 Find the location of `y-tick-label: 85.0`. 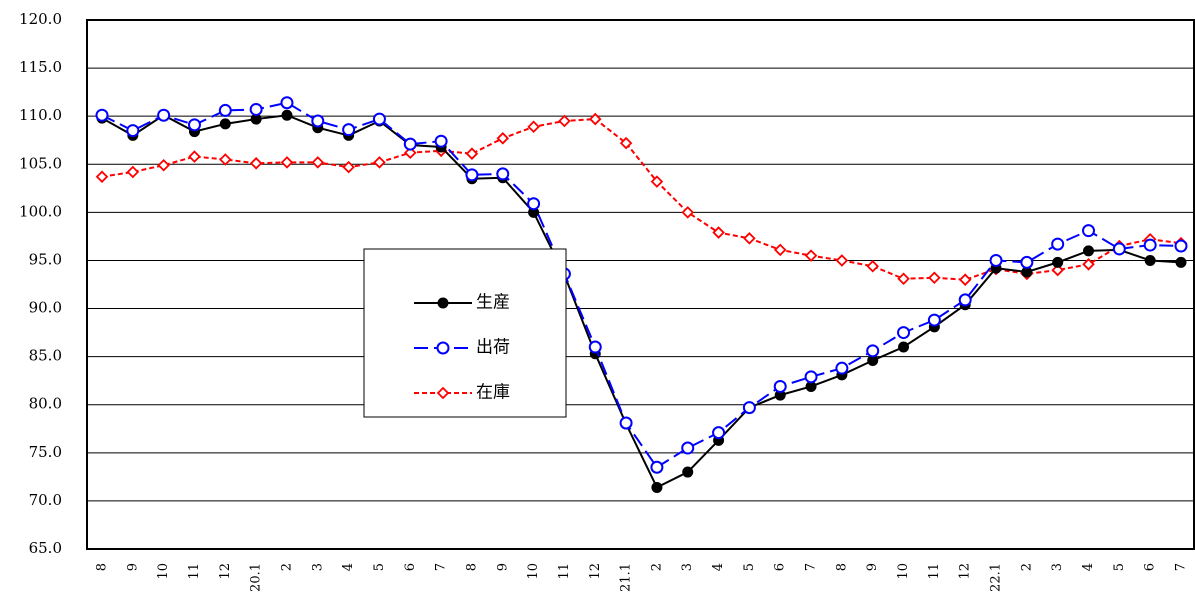

y-tick-label: 85.0 is located at coordinates (45, 356).